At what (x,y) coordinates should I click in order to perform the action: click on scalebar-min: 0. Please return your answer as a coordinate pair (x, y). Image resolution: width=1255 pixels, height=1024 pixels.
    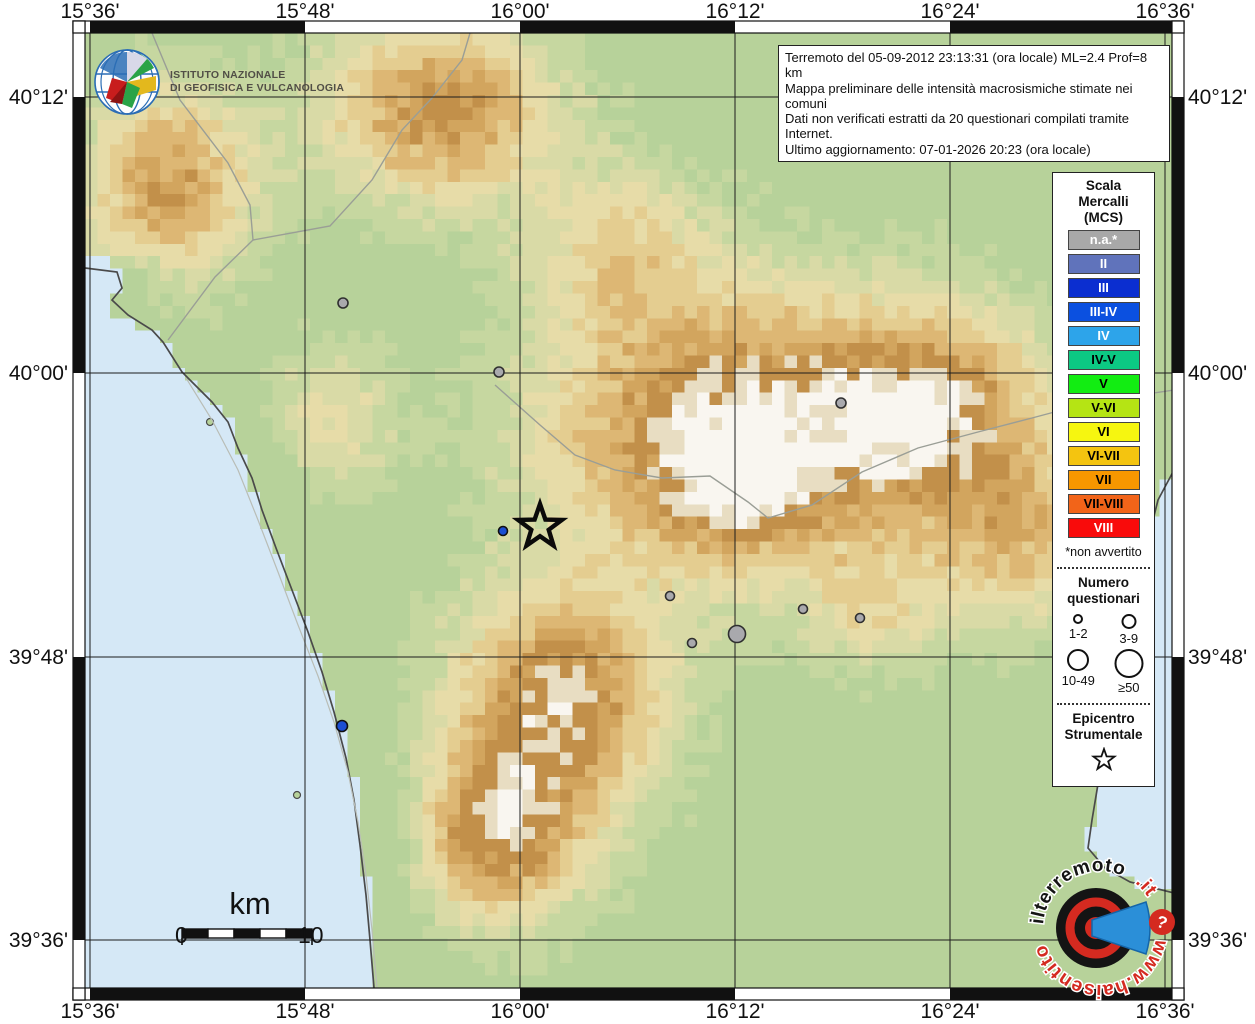
    Looking at the image, I should click on (181, 935).